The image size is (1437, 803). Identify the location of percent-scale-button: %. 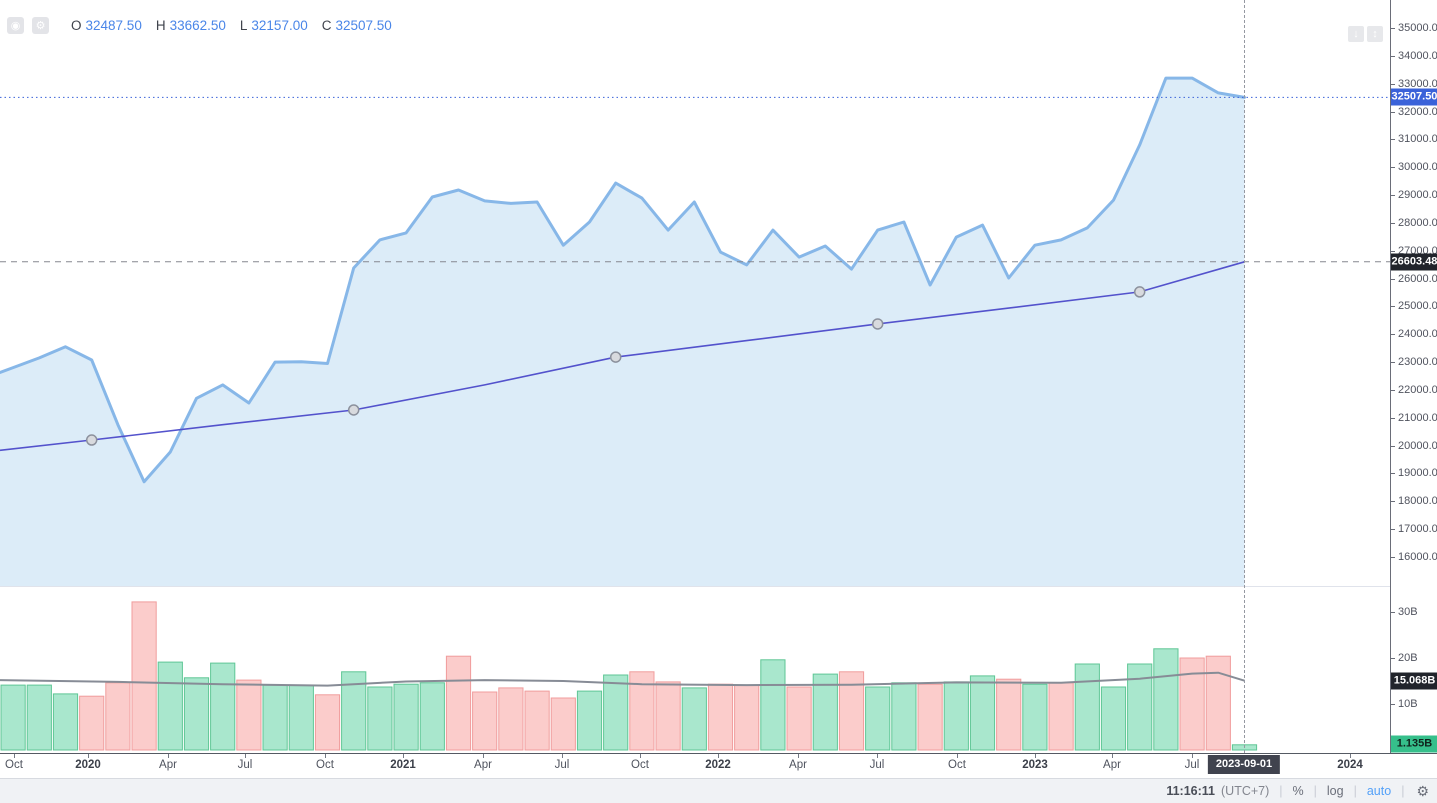
(1298, 791).